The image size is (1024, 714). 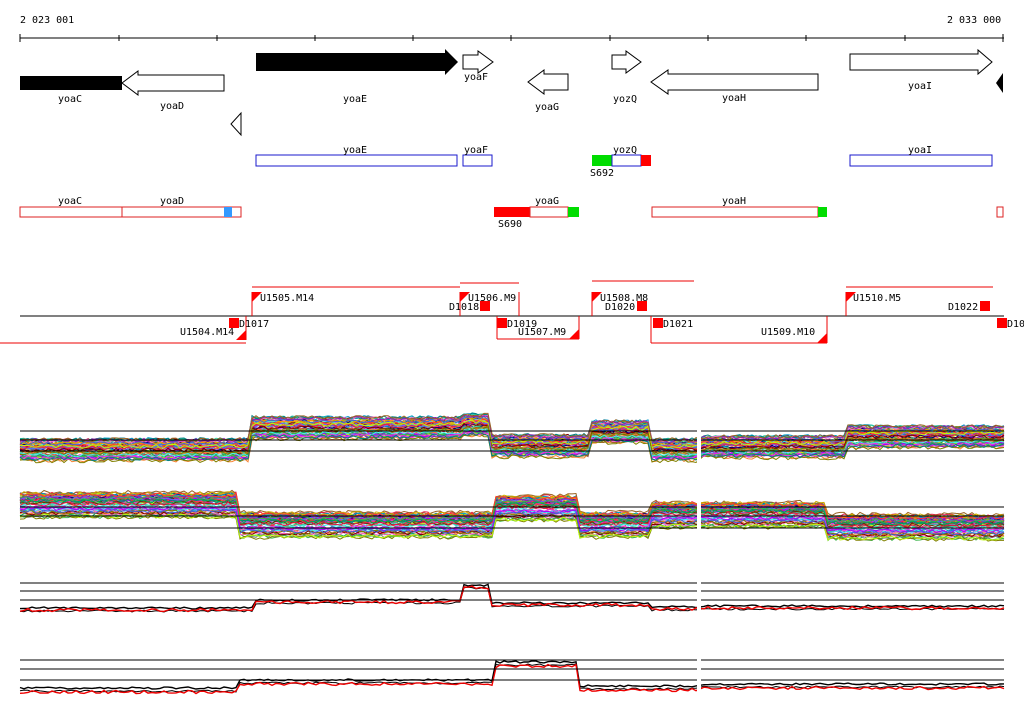 What do you see at coordinates (130, 207) in the screenshot?
I see `minus-box-yoaC-yoaD: yoaC yoaD` at bounding box center [130, 207].